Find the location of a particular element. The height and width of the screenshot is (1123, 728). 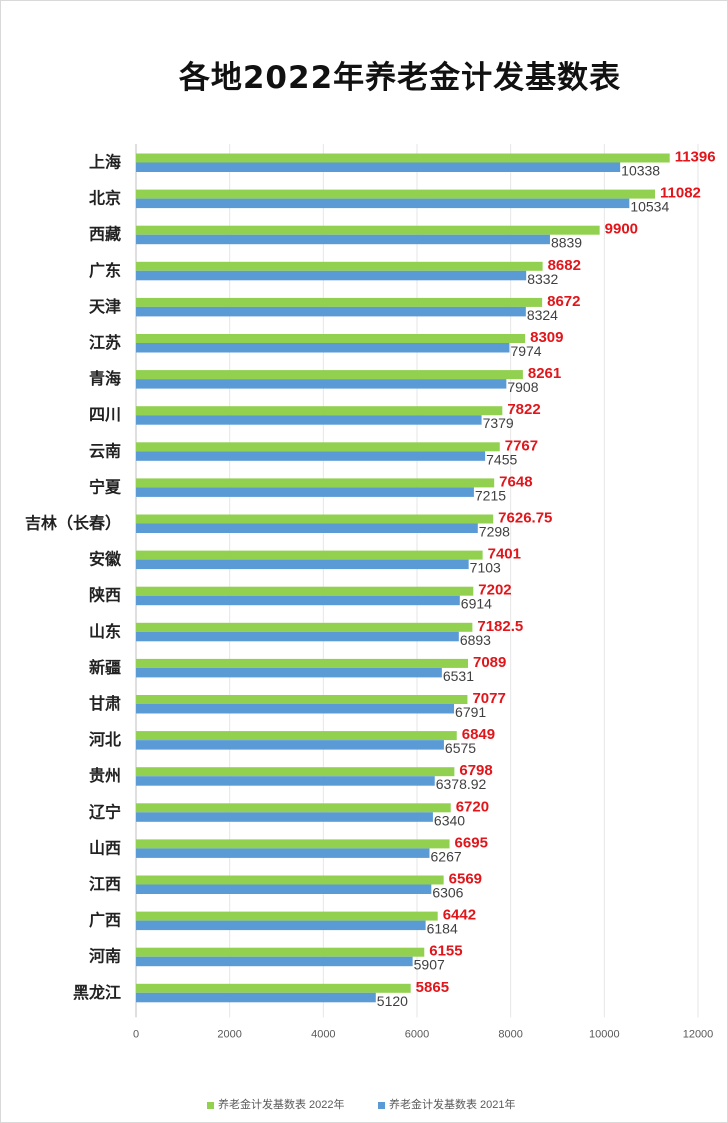

data-label-2022: 8309 is located at coordinates (546, 337).